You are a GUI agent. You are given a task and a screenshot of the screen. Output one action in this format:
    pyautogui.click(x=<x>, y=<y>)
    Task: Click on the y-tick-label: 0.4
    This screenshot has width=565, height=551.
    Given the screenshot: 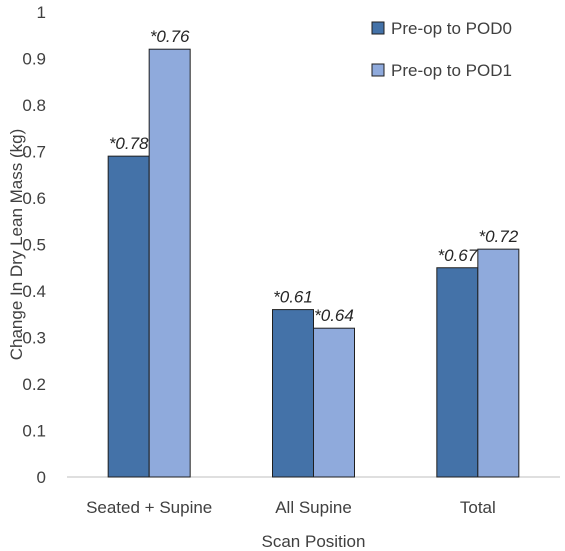 What is the action you would take?
    pyautogui.click(x=34, y=291)
    